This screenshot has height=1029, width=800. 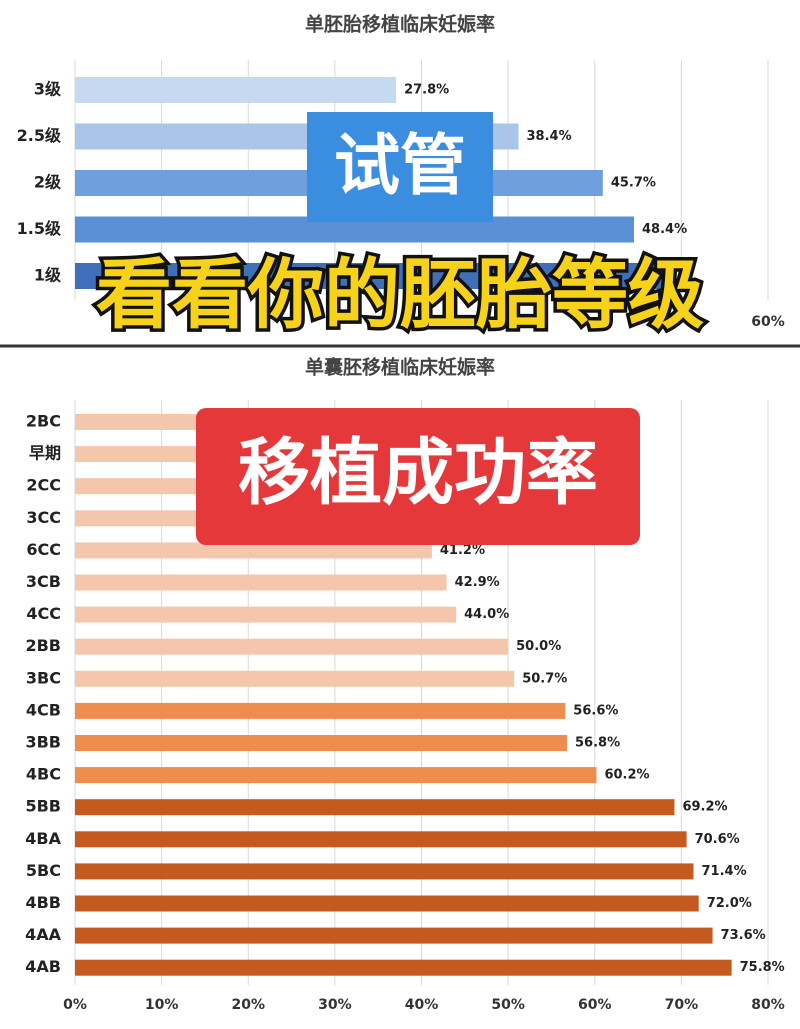 I want to click on y-tick-label: 1.5级, so click(x=39, y=228).